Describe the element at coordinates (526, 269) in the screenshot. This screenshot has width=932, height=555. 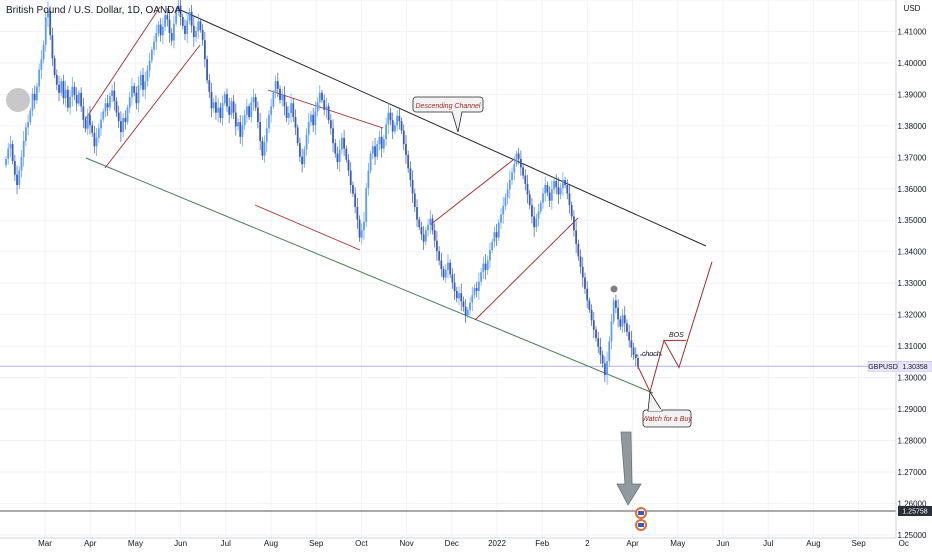
I see `rising-channel-2-lower` at that location.